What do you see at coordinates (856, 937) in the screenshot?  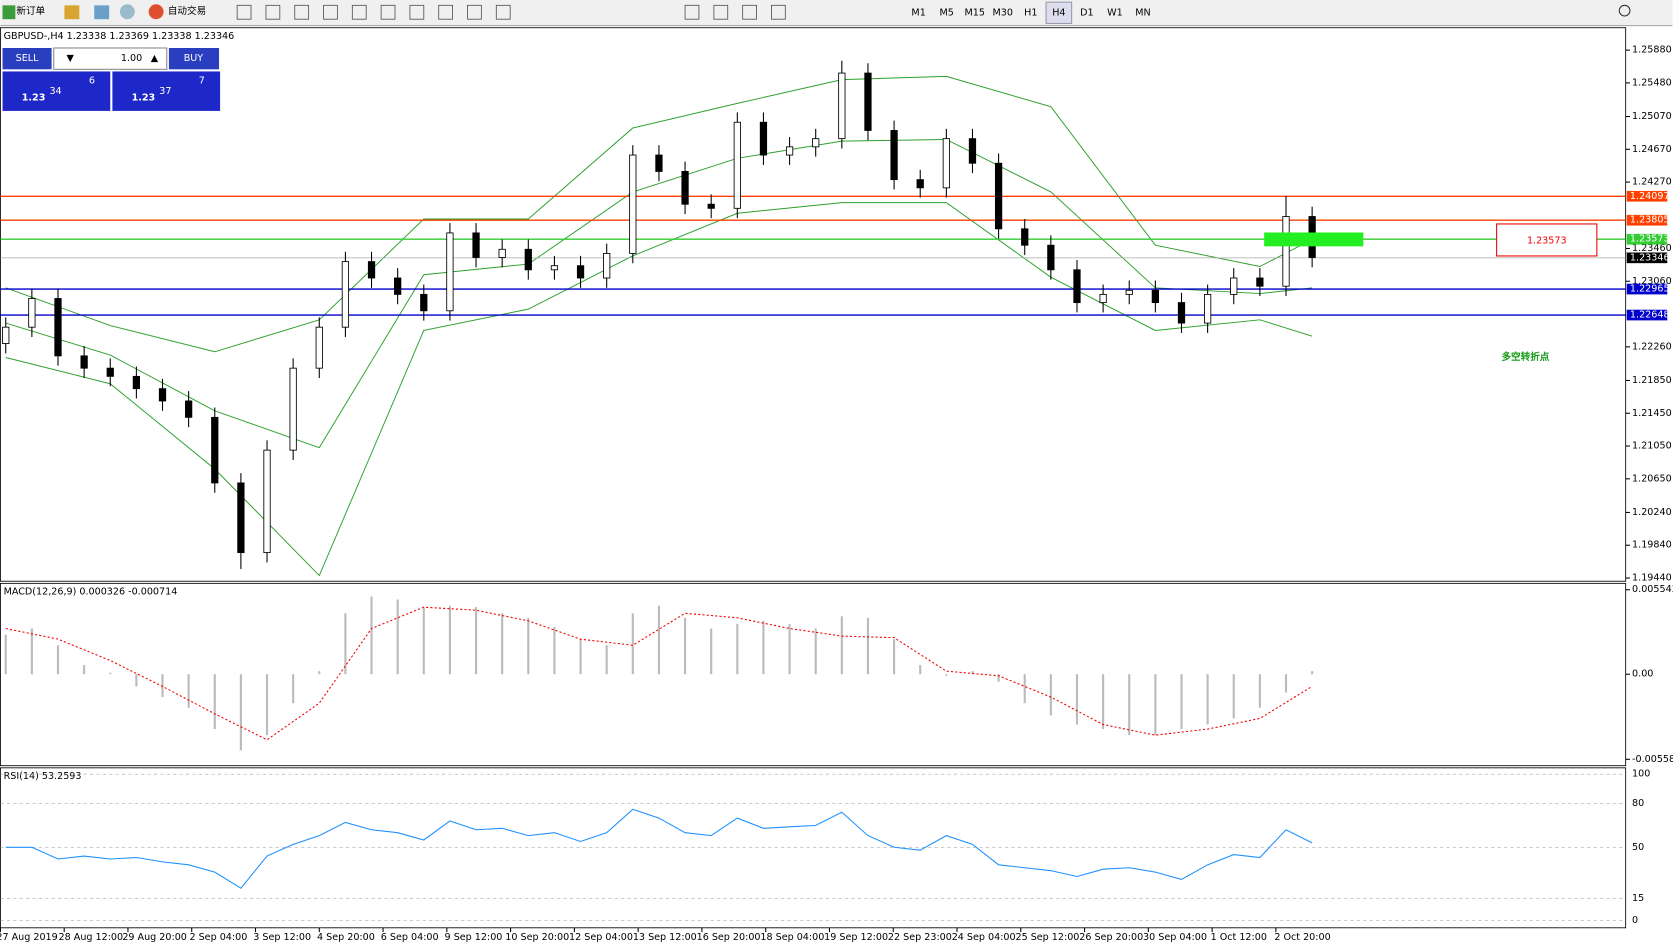 I see `x-tick-label: 19 Sep 12:00` at bounding box center [856, 937].